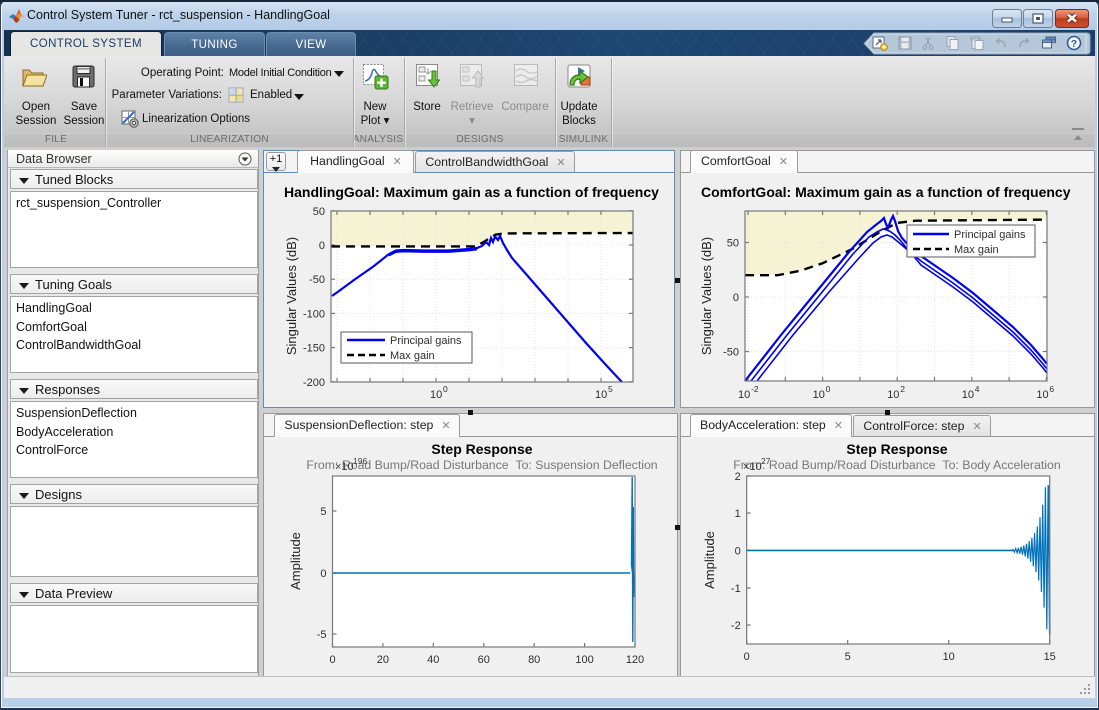 This screenshot has width=1099, height=710. I want to click on svg-text: -200, so click(314, 383).